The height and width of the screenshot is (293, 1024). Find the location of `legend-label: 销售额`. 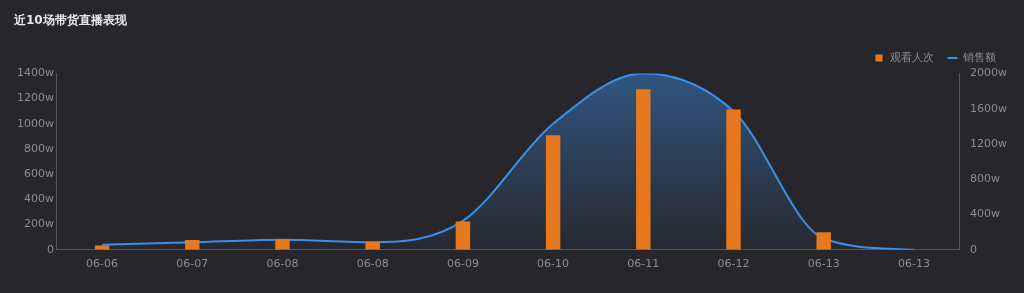

legend-label: 销售额 is located at coordinates (979, 57).